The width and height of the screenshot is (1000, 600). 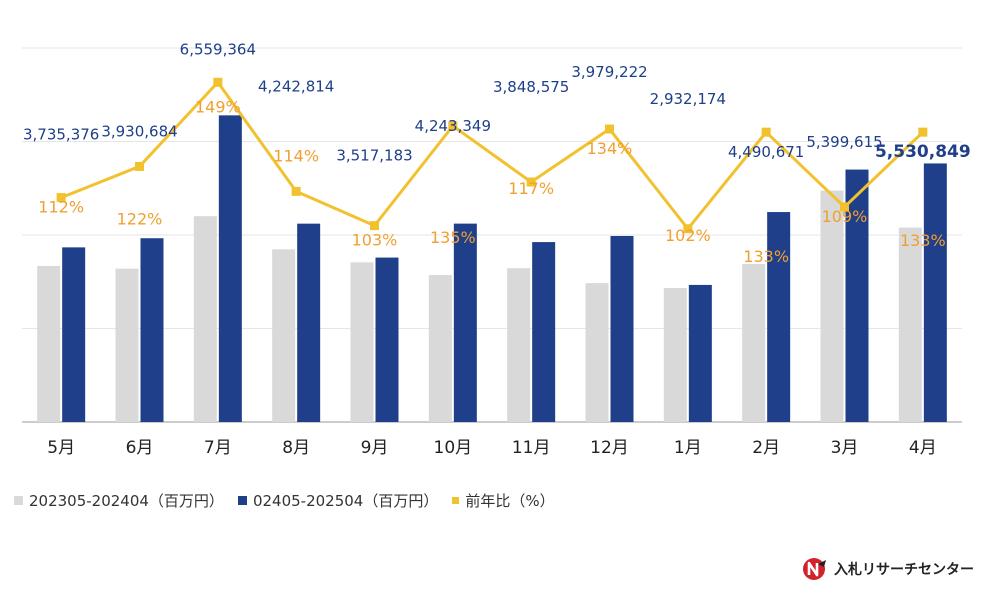 I want to click on legend-swatch-prev-year, so click(x=18, y=500).